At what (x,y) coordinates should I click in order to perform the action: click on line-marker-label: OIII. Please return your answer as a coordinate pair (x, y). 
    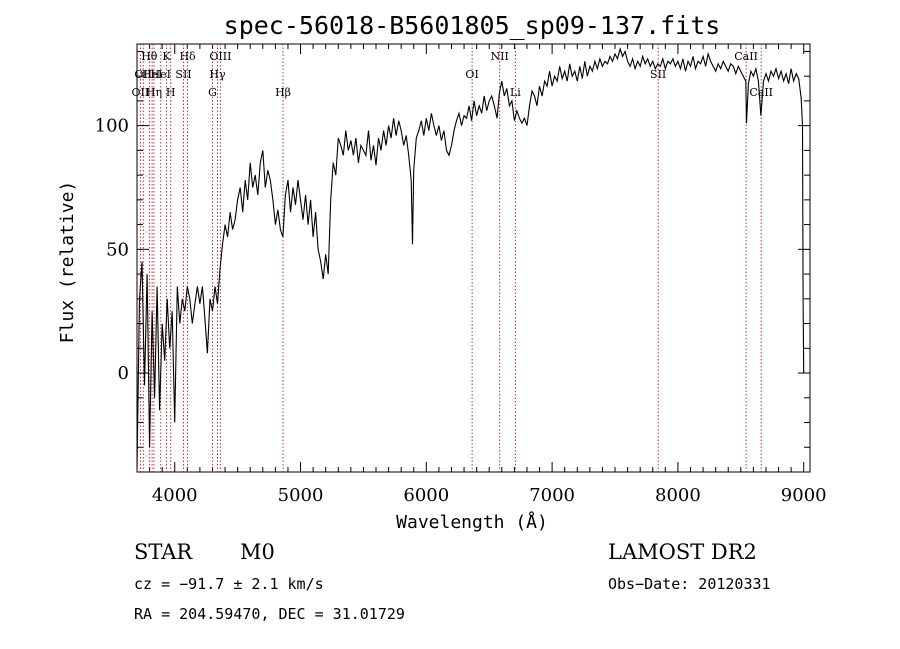
    Looking at the image, I should click on (220, 56).